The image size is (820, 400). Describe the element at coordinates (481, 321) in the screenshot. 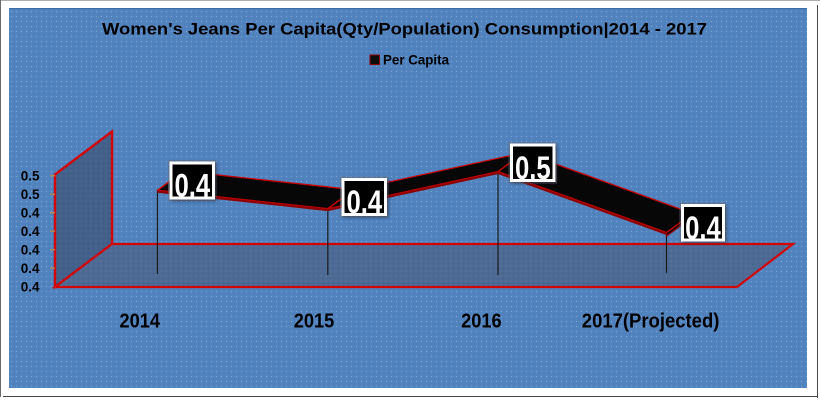

I see `svg-text: 2016` at that location.